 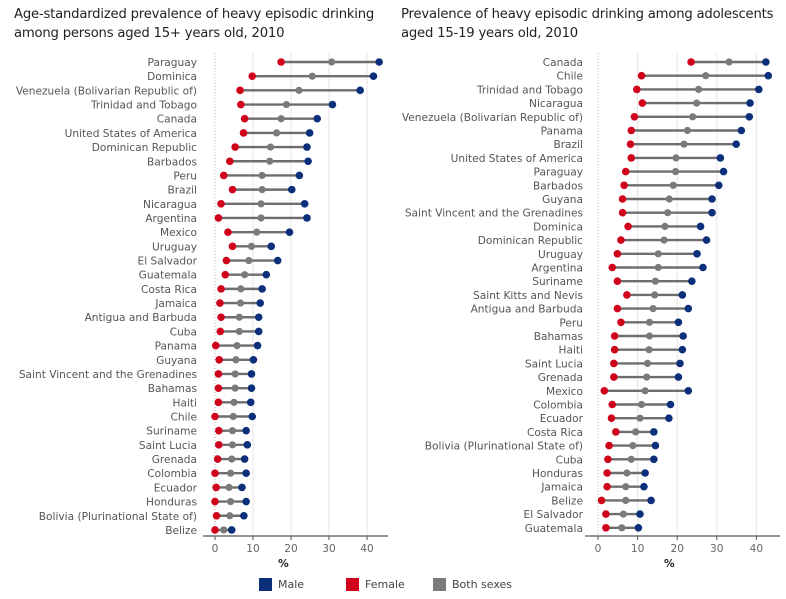 I want to click on right-category-label: Ecuador, so click(x=562, y=419).